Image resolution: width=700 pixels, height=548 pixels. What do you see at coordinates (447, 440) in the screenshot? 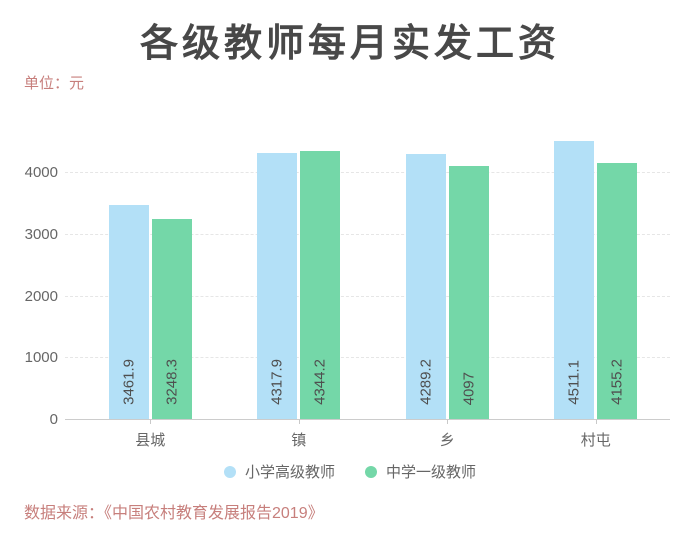
I see `x-category-label-乡: 乡` at bounding box center [447, 440].